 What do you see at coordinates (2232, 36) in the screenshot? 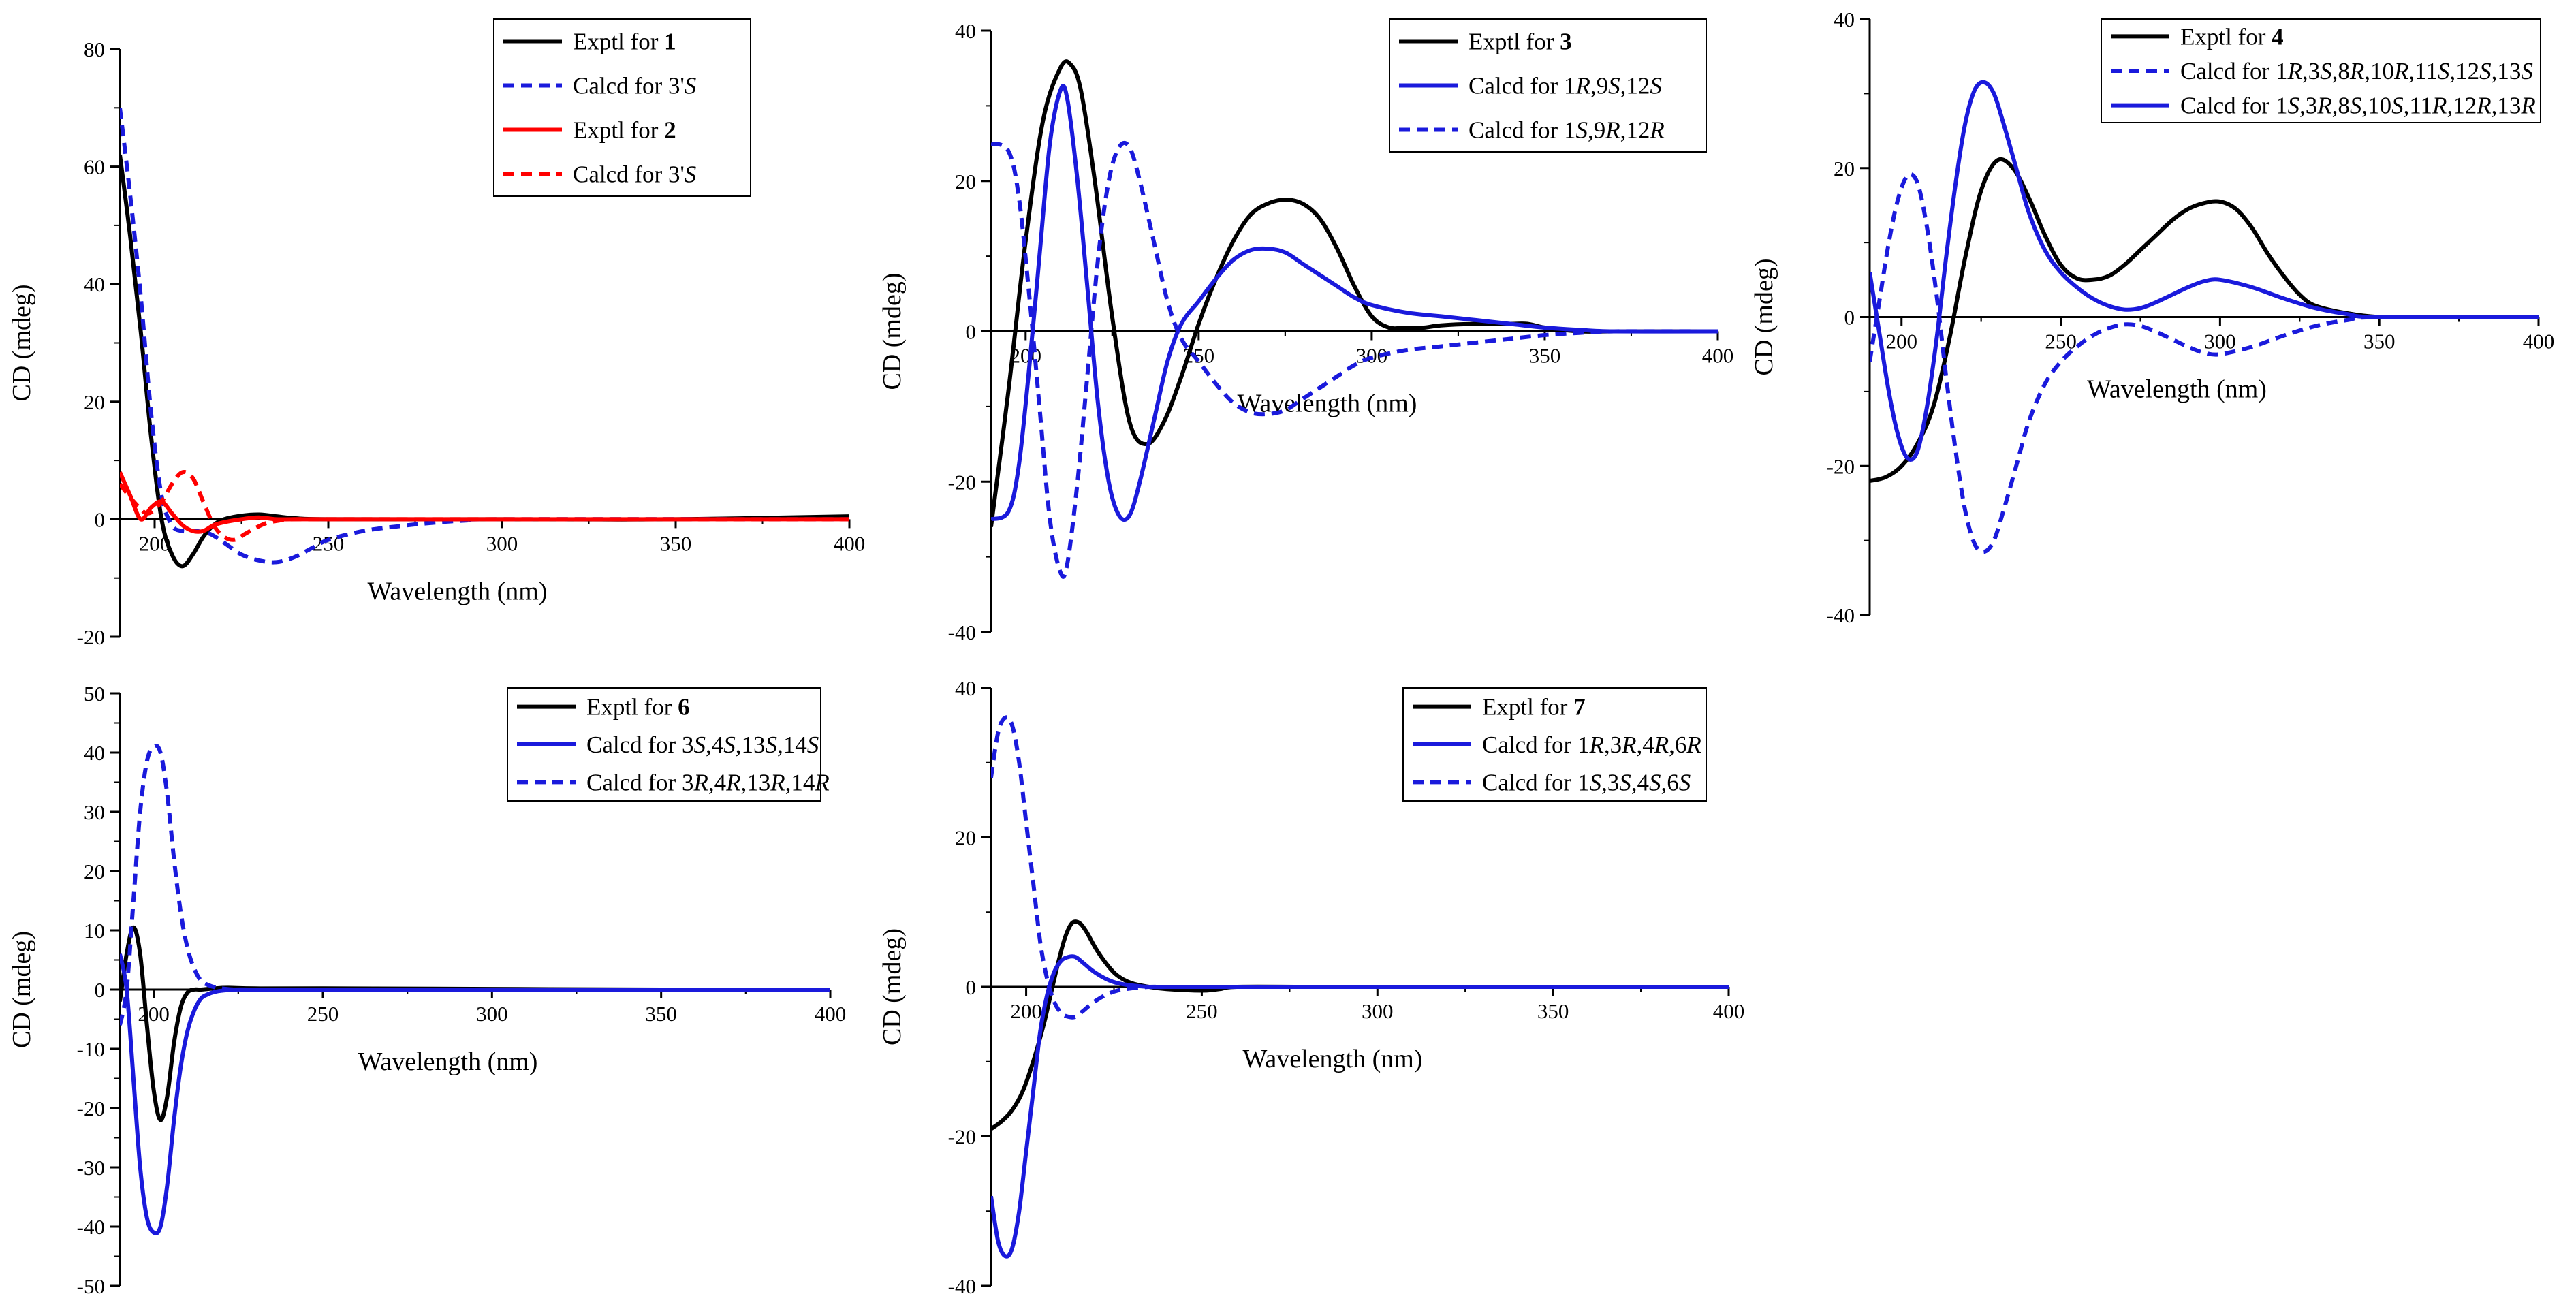
I see `legend-label: Exptl for 4` at bounding box center [2232, 36].